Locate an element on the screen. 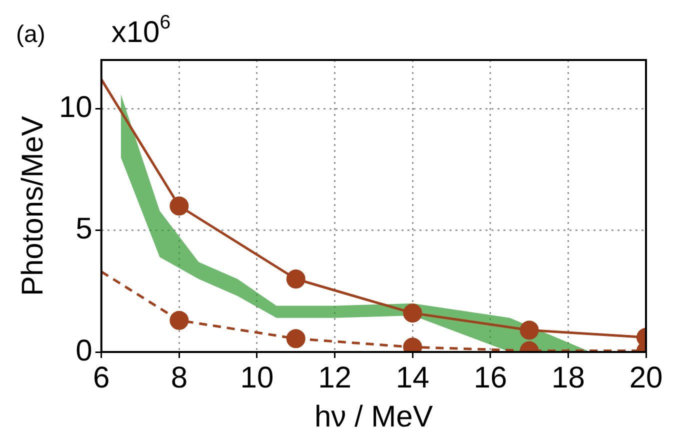  x-tick-label: 14 is located at coordinates (413, 377).